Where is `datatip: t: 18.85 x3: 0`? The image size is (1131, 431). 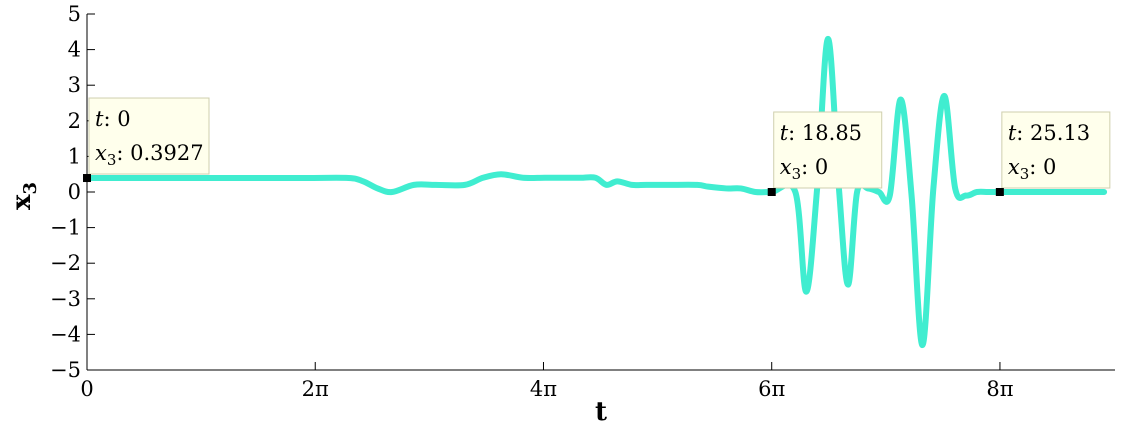
datatip: t: 18.85 x3: 0 is located at coordinates (825, 153).